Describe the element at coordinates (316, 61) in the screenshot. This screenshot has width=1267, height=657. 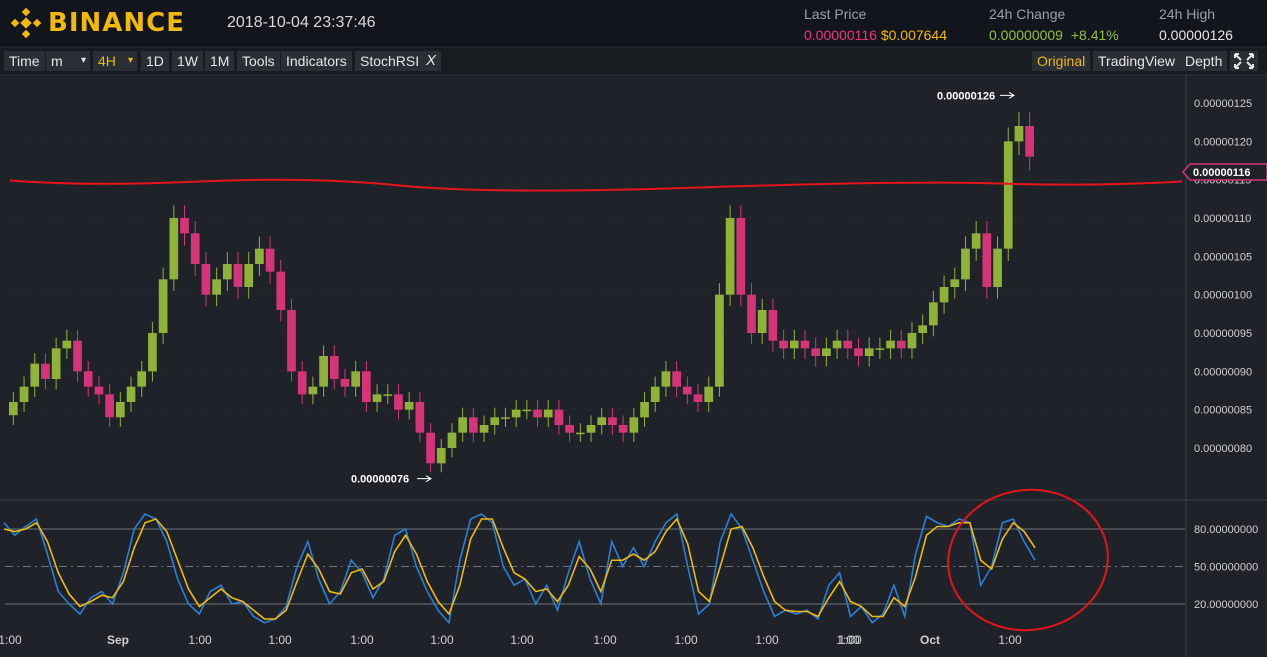
I see `indicators-button: Indicators` at that location.